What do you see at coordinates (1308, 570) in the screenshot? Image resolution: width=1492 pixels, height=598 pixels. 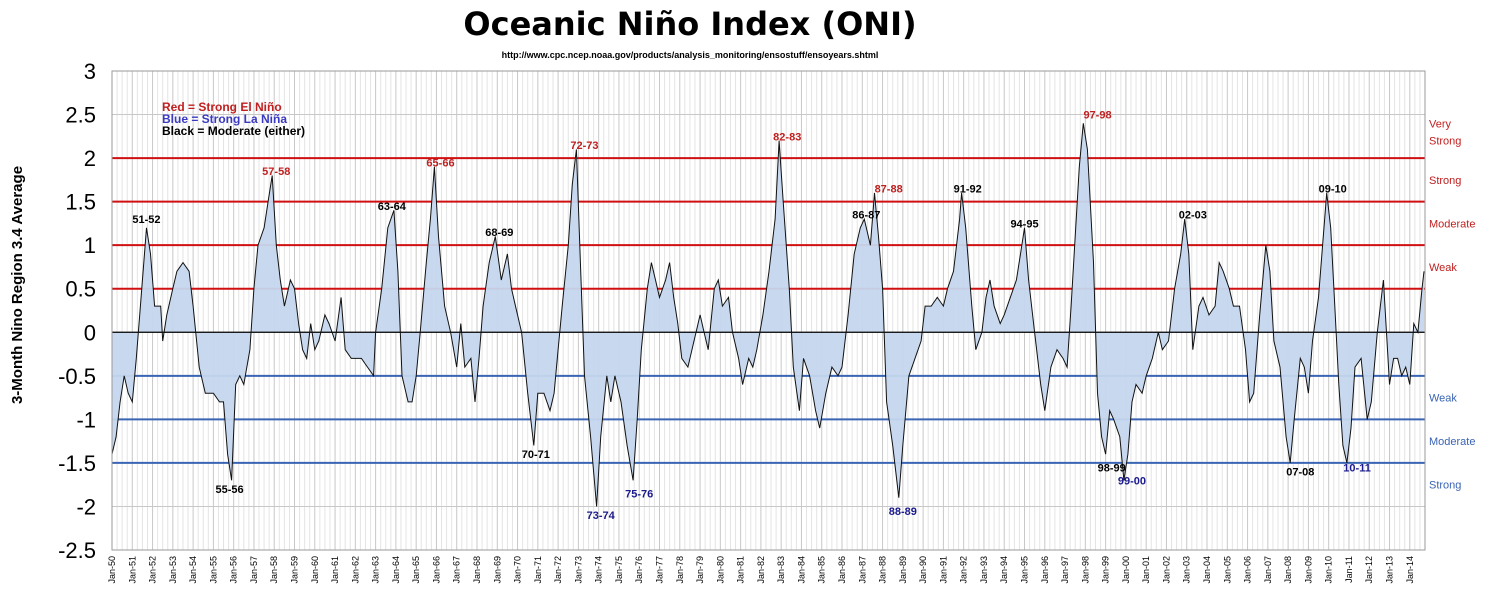 I see `x-tick-label: Jan-09` at bounding box center [1308, 570].